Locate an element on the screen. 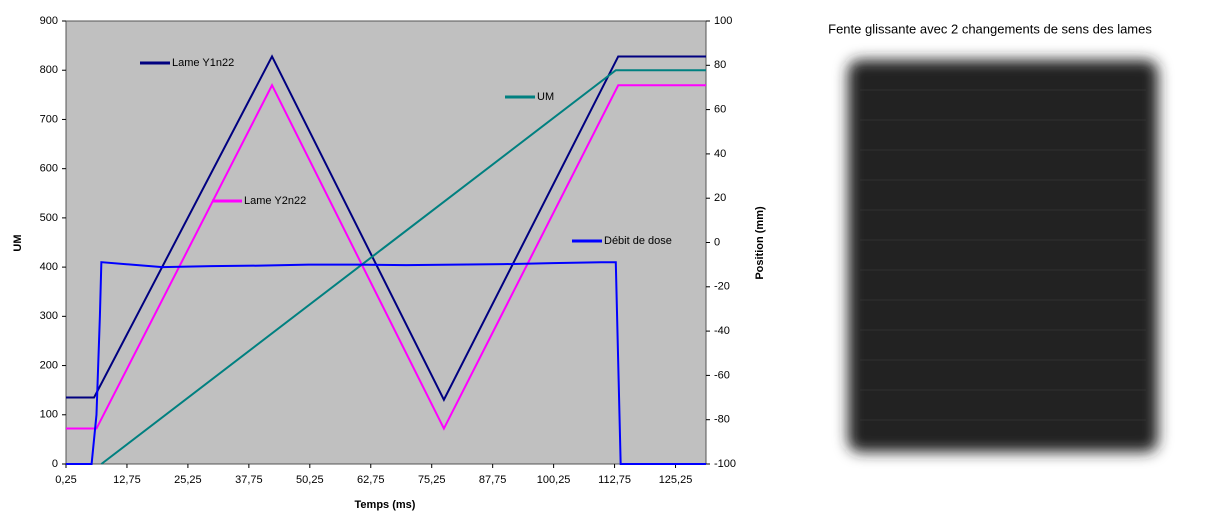 This screenshot has height=513, width=1211. y-tick-label: 800 is located at coordinates (49, 70).